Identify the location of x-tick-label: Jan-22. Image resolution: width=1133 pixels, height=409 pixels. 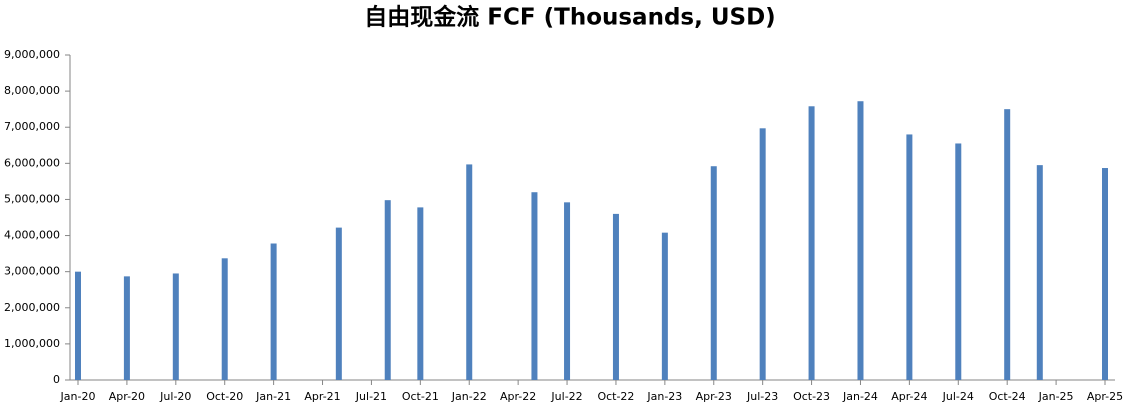
(469, 396).